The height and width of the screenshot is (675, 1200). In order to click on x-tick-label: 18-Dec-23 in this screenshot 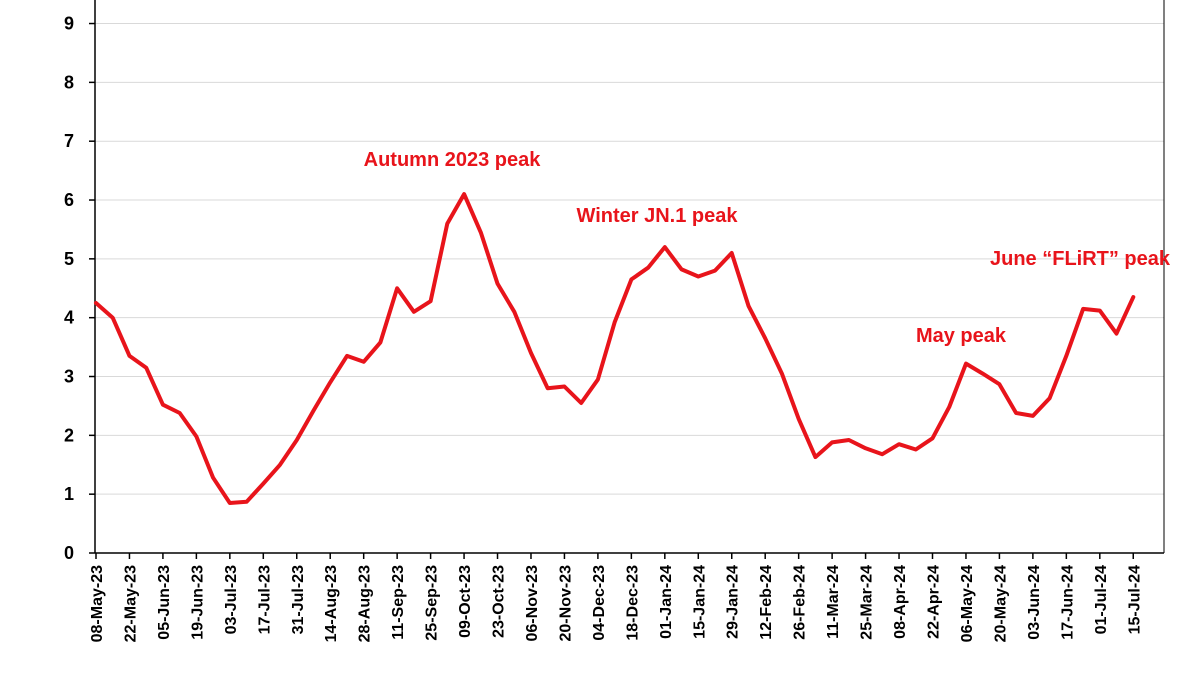, I will do `click(632, 603)`.